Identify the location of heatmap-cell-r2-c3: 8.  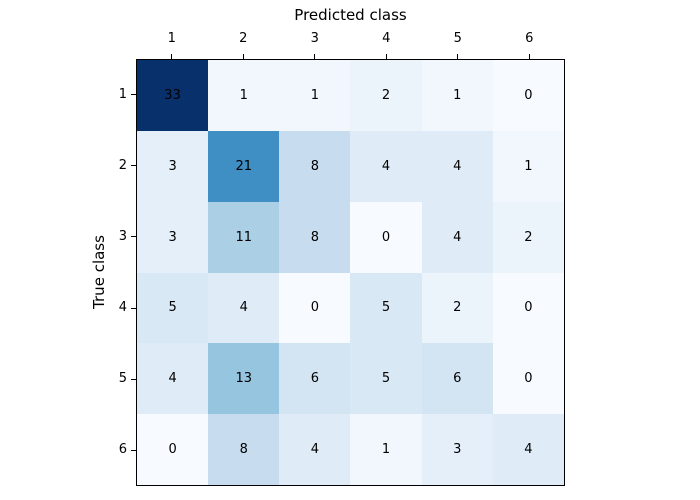
(315, 166).